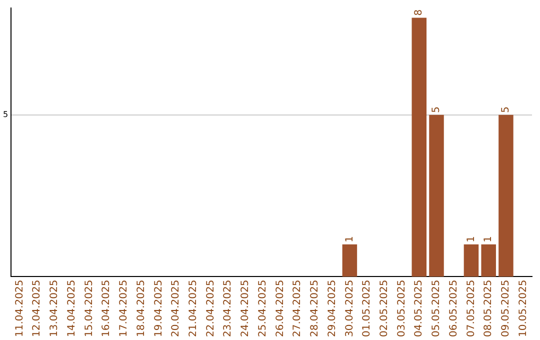  Describe the element at coordinates (89, 309) in the screenshot. I see `x-tick-label: 15.04.2025` at that location.